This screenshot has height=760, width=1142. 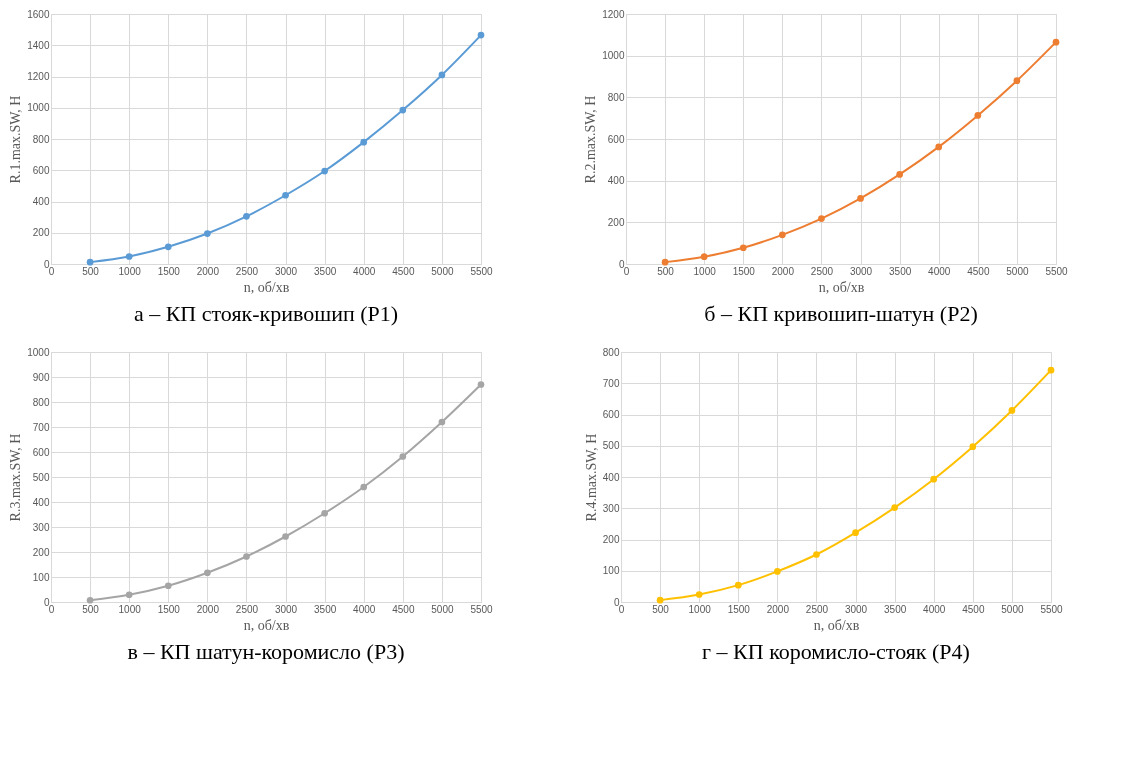 I want to click on y-axis-title: R.2.max.SW, Н, so click(x=591, y=139).